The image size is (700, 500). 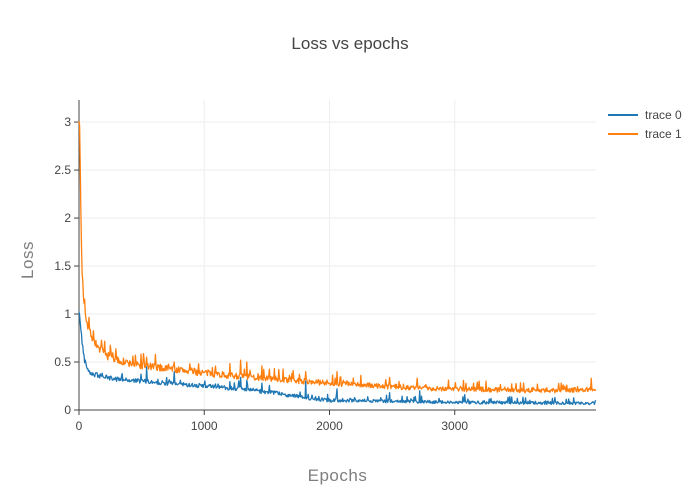 I want to click on y-tick-label-0.5: 0.5, so click(x=62, y=362).